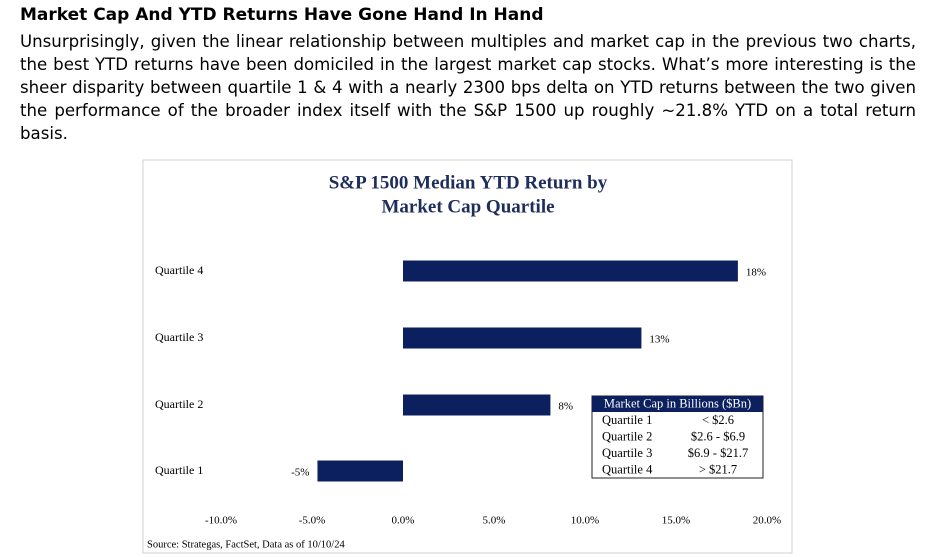 Image resolution: width=933 pixels, height=557 pixels. What do you see at coordinates (179, 270) in the screenshot?
I see `y-tick-label: Quartile 4` at bounding box center [179, 270].